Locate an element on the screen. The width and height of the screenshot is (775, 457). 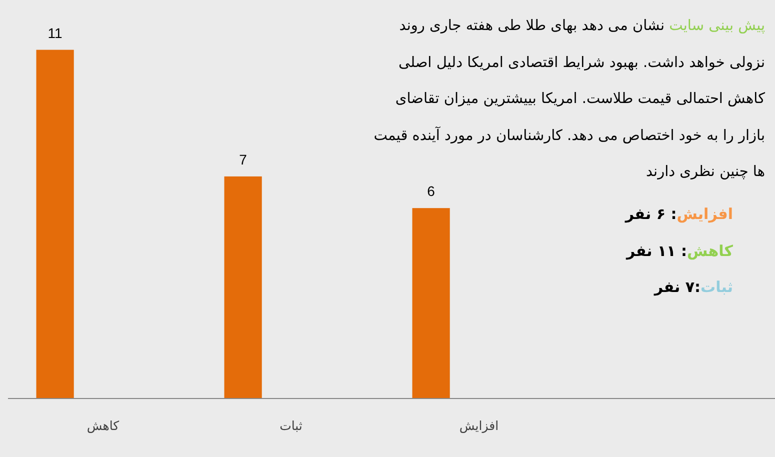
annotation: افزایش: ۶ نفر is located at coordinates (679, 214).